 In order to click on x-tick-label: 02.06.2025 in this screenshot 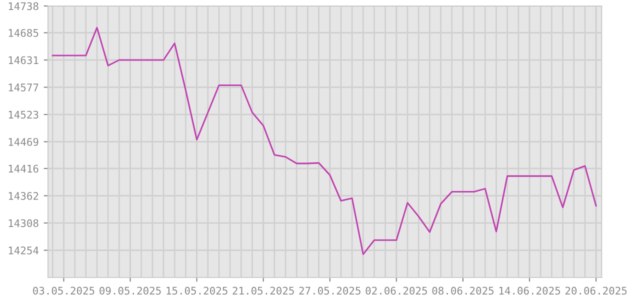, I will do `click(396, 290)`.